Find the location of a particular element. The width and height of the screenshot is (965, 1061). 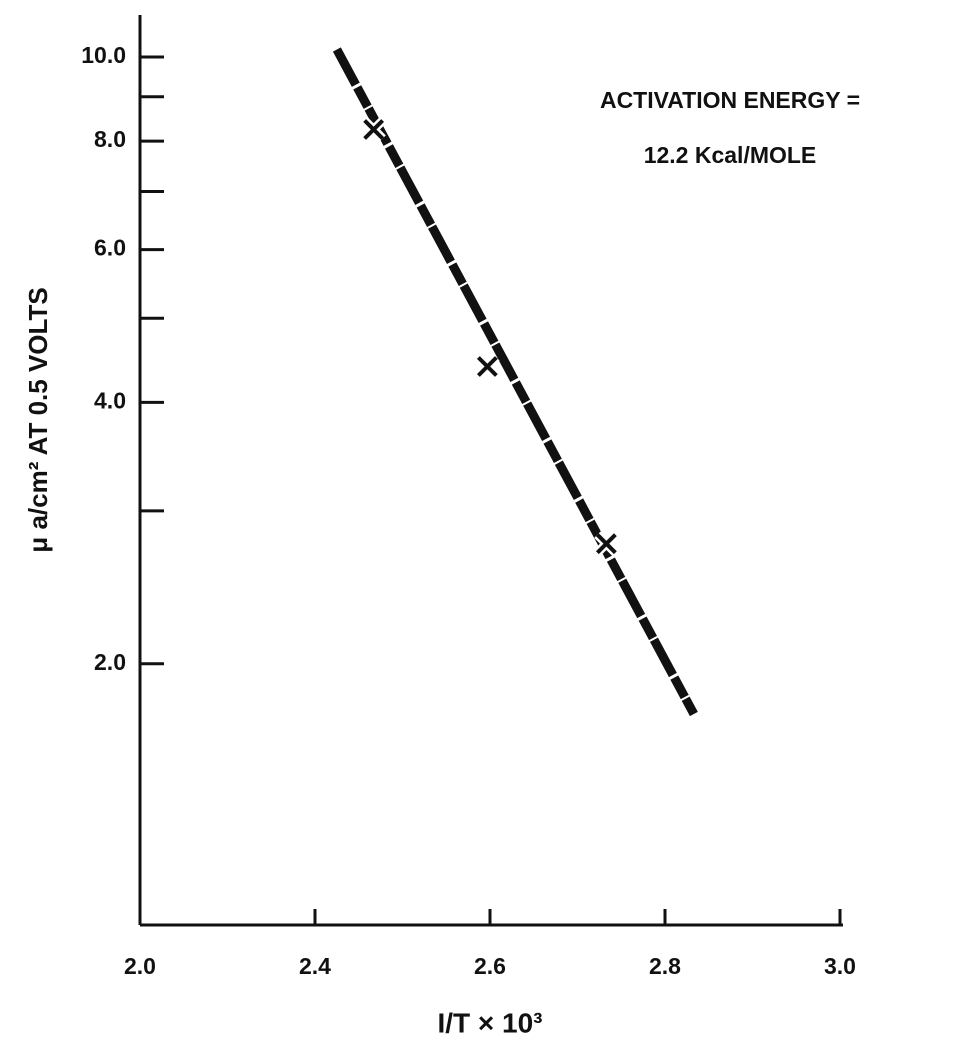

y-axis-label: μ a/cm² AT 0.5 VOLTS is located at coordinates (38, 419).